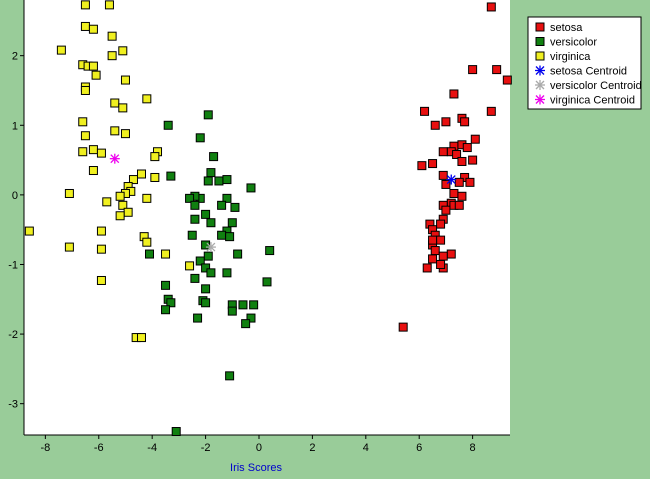  What do you see at coordinates (473, 448) in the screenshot?
I see `x-tick-label: 8` at bounding box center [473, 448].